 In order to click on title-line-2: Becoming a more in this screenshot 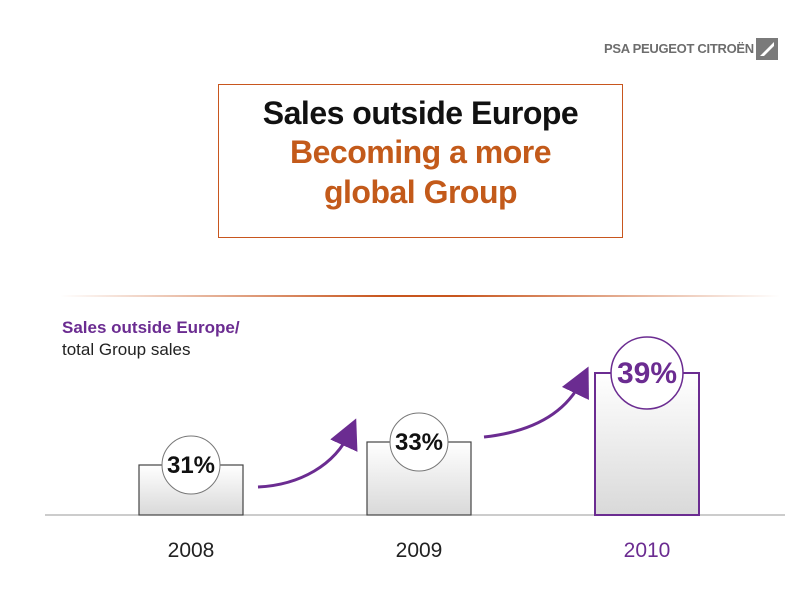, I will do `click(420, 152)`.